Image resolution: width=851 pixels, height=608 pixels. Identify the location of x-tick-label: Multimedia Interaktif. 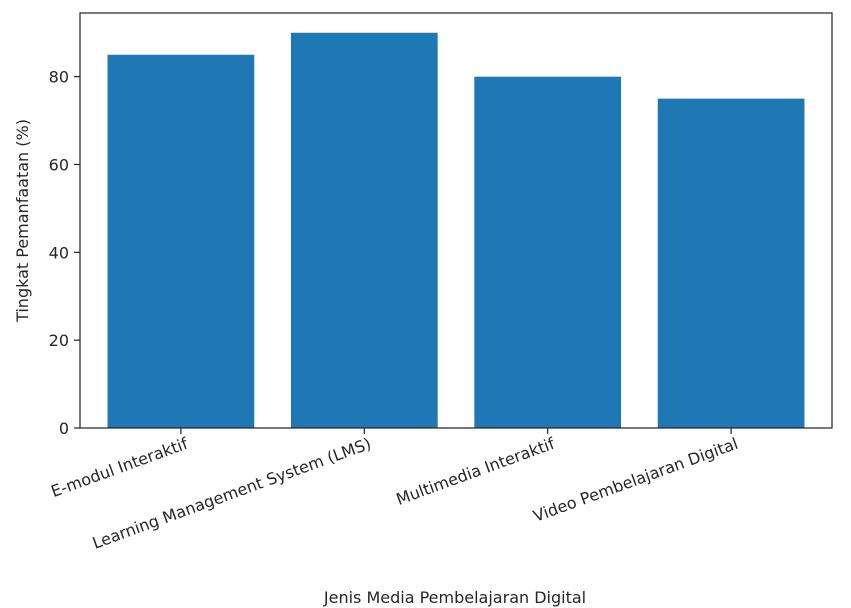
(476, 471).